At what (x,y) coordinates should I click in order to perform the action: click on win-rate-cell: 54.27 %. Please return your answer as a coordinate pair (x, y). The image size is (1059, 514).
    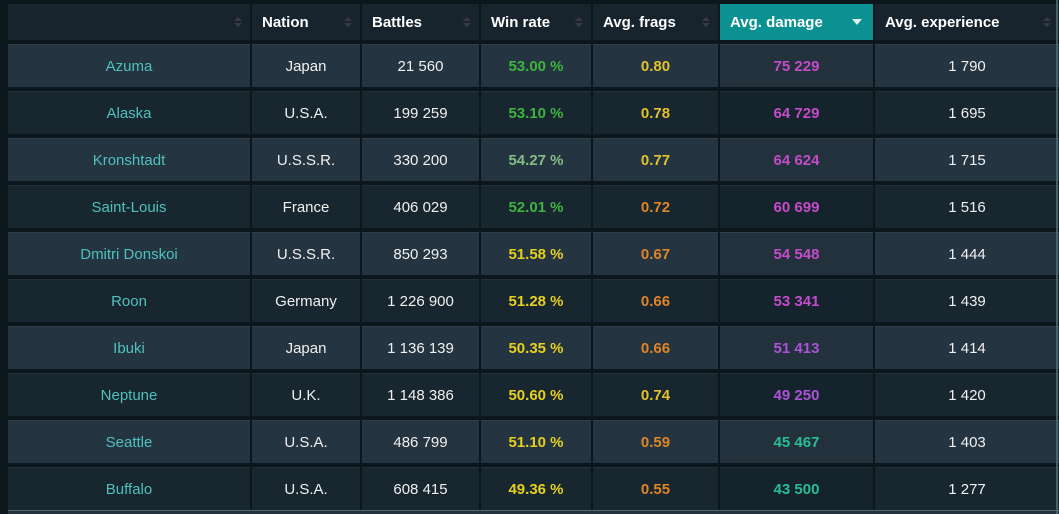
    Looking at the image, I should click on (536, 159).